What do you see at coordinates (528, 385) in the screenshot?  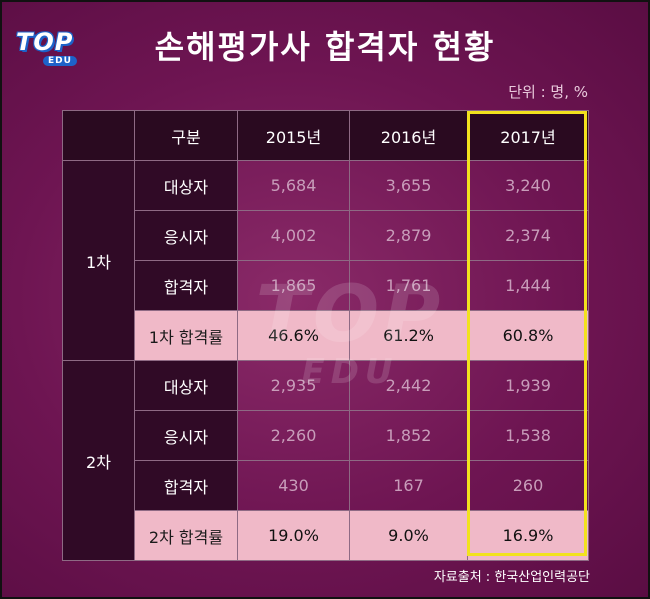 I see `value-cell: 1,939` at bounding box center [528, 385].